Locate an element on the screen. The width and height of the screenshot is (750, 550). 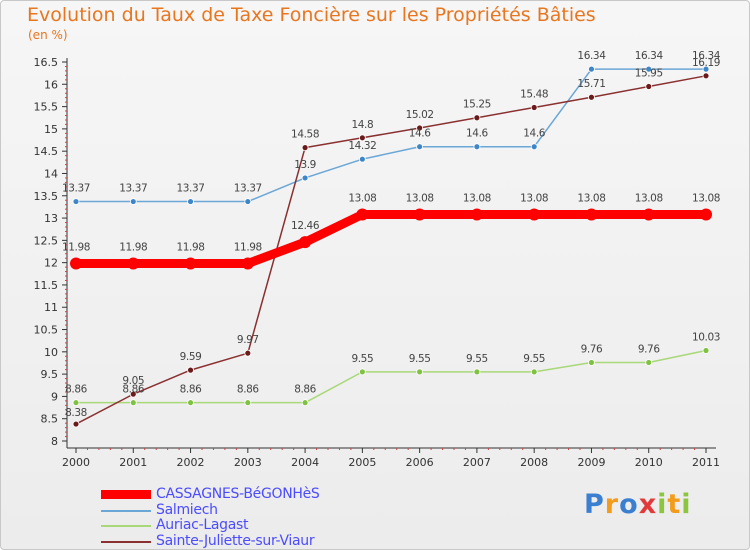
x-tick-label: 2005 is located at coordinates (362, 462).